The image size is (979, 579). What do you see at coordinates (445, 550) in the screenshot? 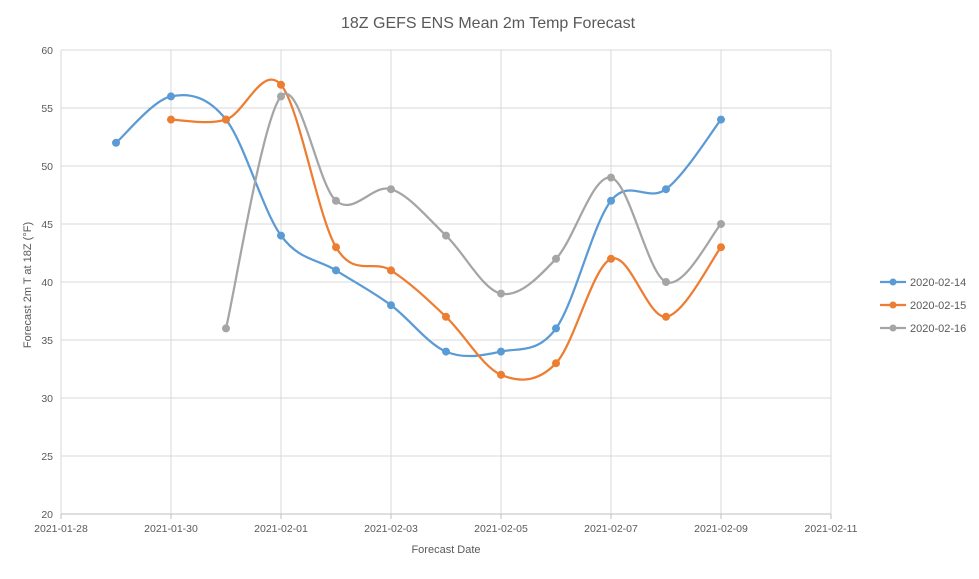
I see `x-axis-title: Forecast Date` at bounding box center [445, 550].